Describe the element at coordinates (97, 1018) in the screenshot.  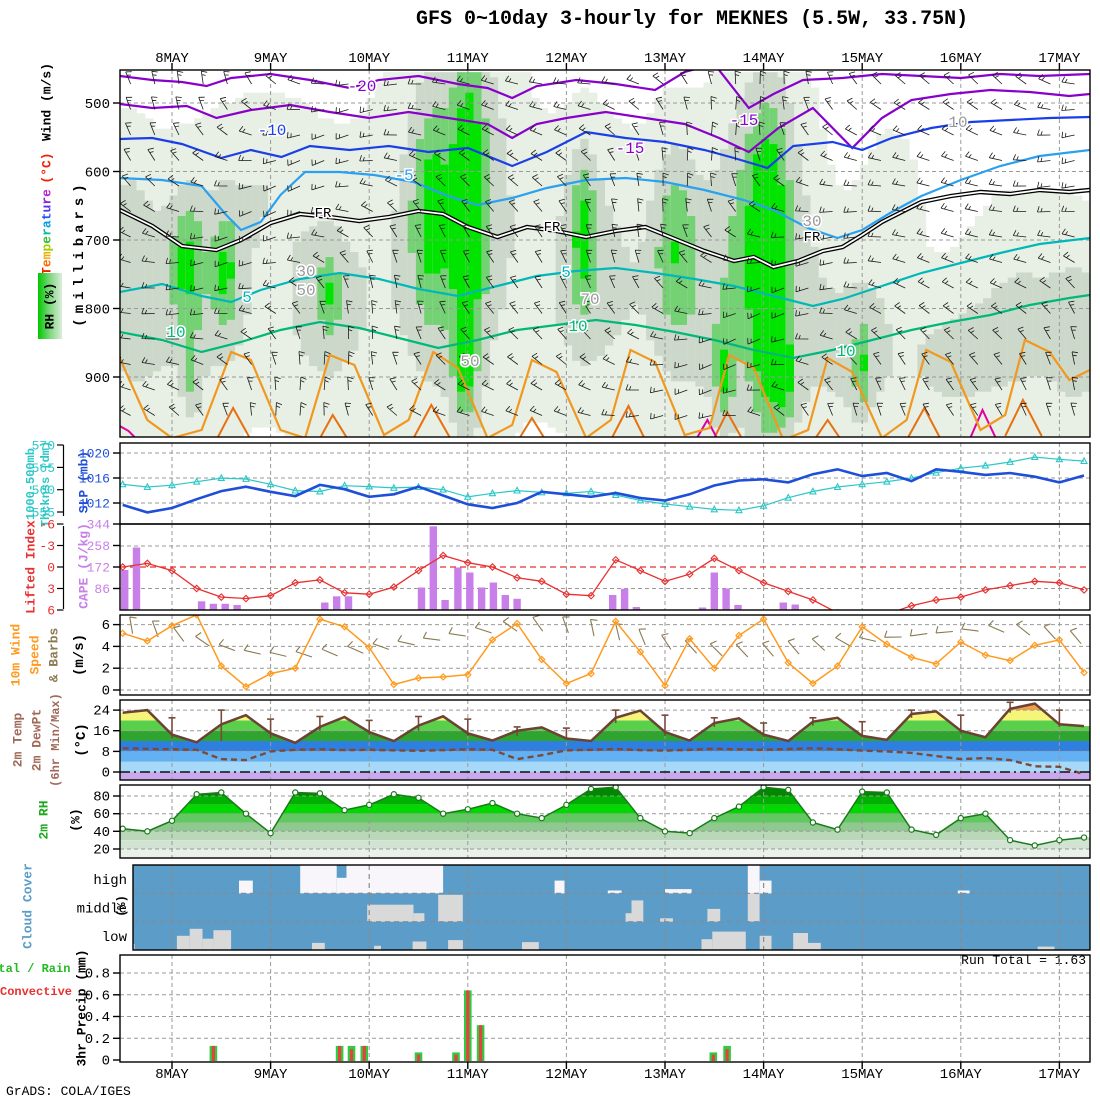
I see `precip-tick: 0.4` at that location.